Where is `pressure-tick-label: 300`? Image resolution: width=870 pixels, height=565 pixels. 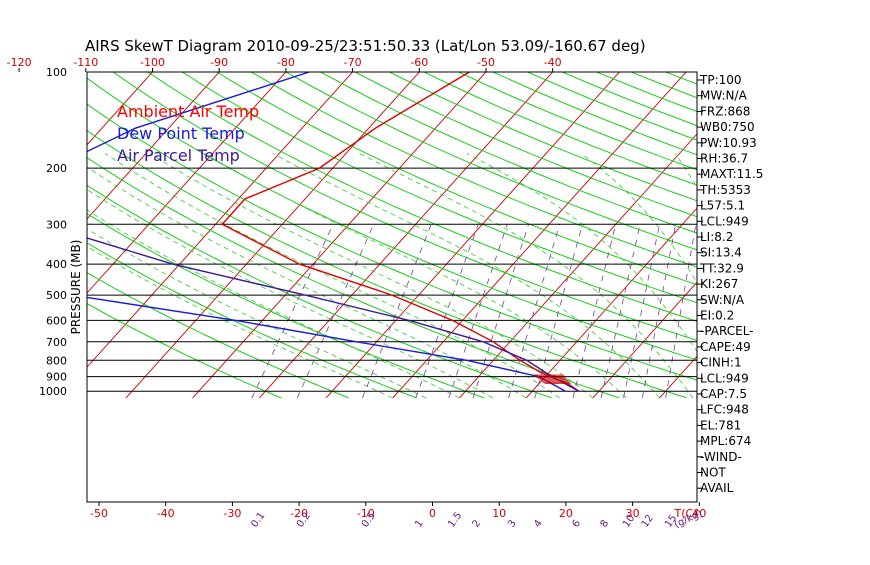 pressure-tick-label: 300 is located at coordinates (56, 224).